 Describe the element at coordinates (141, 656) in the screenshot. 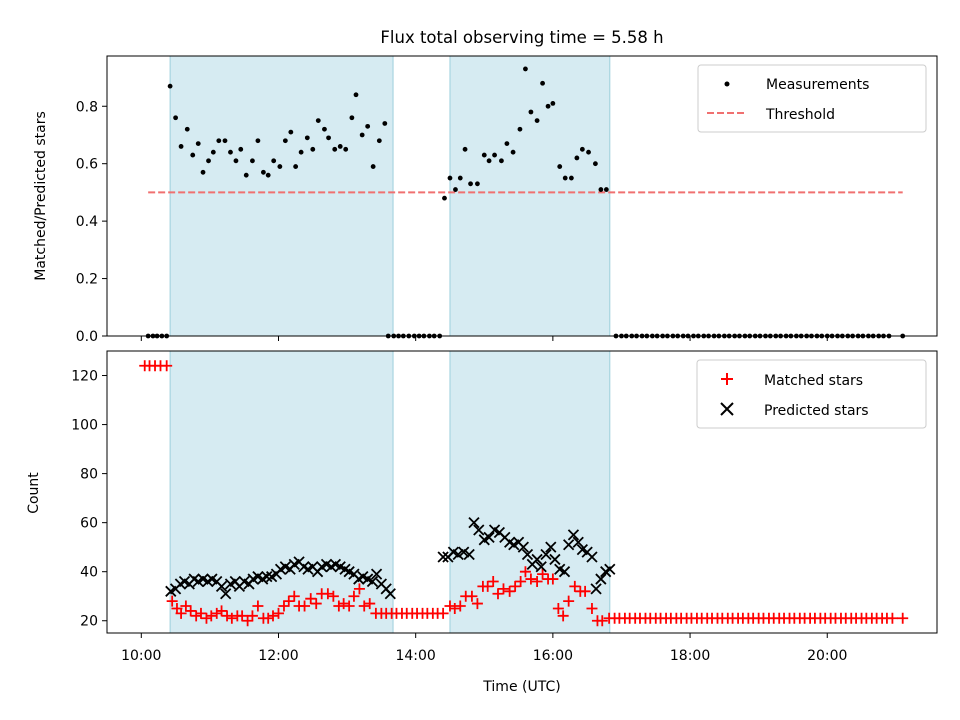

I see `x-tick-label: 10:00` at that location.